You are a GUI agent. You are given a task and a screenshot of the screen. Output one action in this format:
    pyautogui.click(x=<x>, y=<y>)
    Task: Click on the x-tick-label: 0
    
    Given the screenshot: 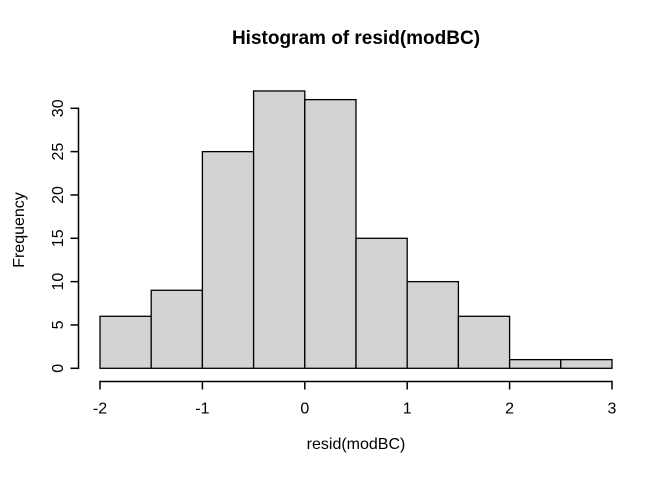 What is the action you would take?
    pyautogui.click(x=304, y=409)
    